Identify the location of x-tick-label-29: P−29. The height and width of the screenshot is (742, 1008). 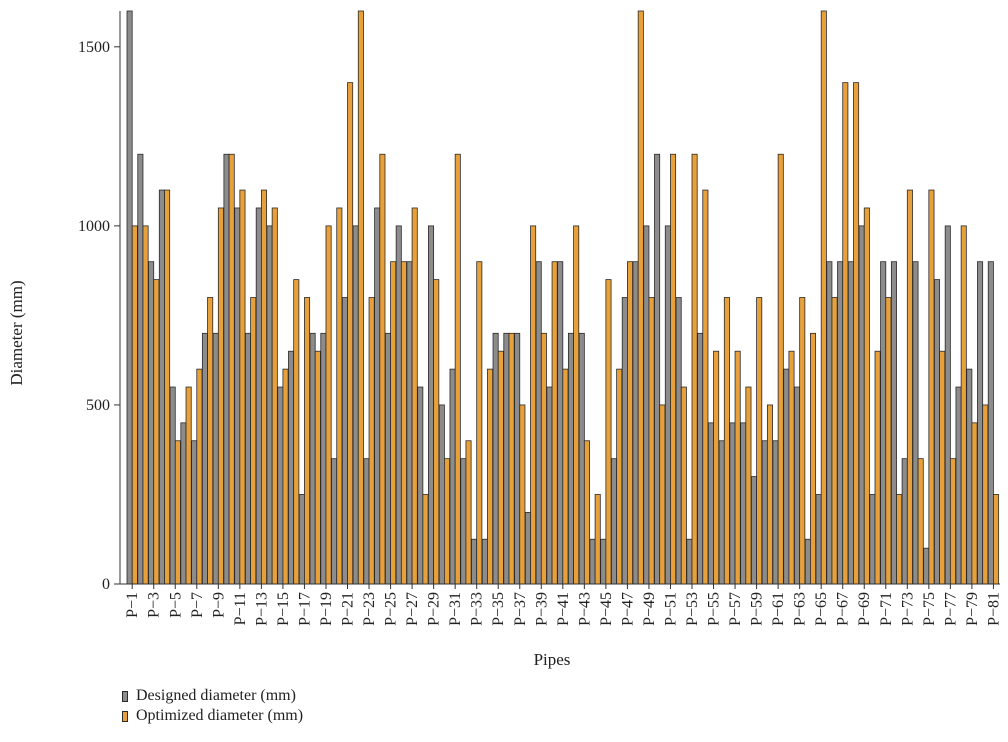
(434, 609).